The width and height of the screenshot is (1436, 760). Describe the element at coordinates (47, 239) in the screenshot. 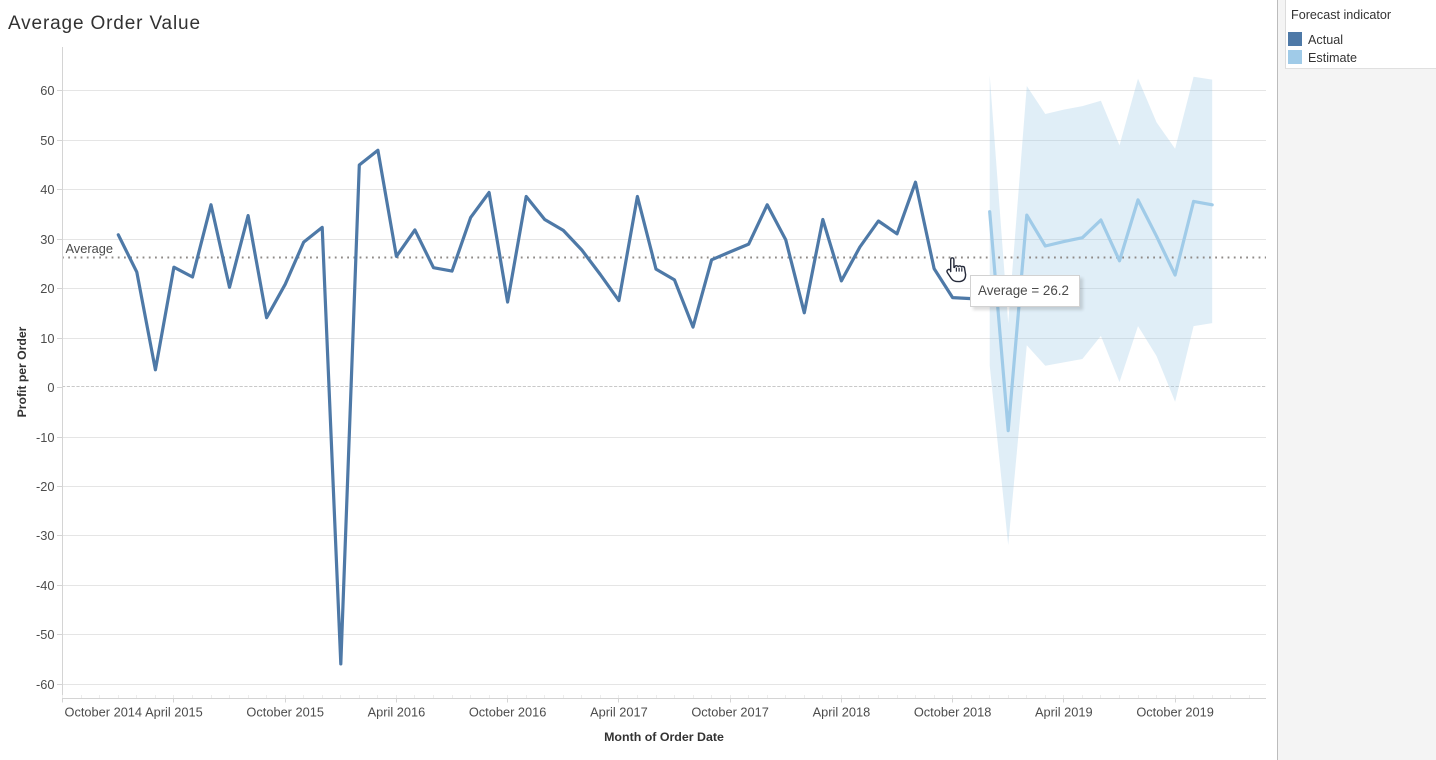

I see `svg-text: 30` at that location.